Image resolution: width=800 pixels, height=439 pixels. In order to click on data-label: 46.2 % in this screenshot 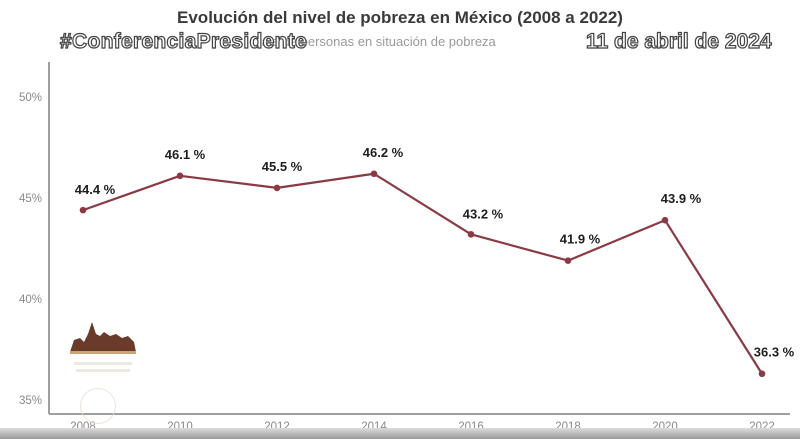, I will do `click(383, 152)`.